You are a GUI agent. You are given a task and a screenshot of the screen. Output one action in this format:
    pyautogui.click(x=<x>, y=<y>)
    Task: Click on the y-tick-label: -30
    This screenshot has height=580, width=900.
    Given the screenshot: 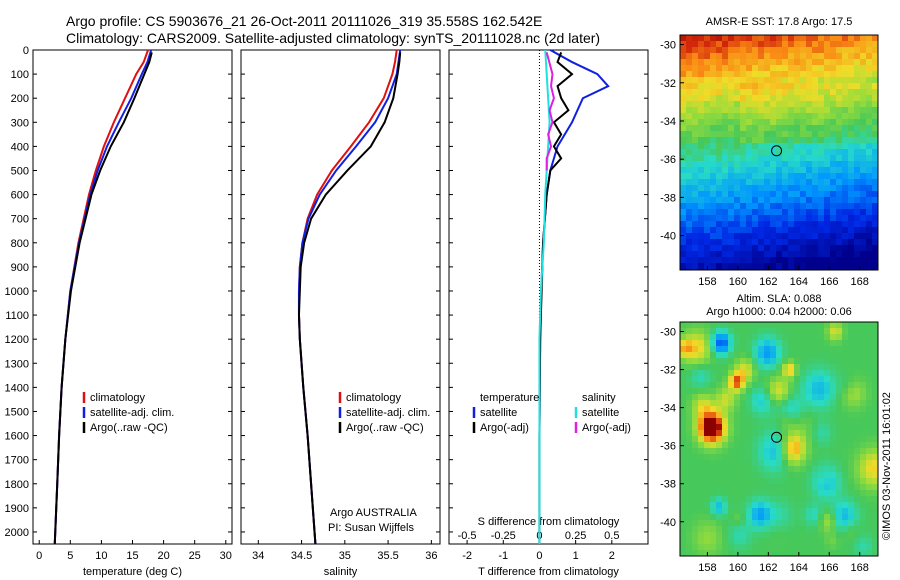 What is the action you would take?
    pyautogui.click(x=668, y=333)
    